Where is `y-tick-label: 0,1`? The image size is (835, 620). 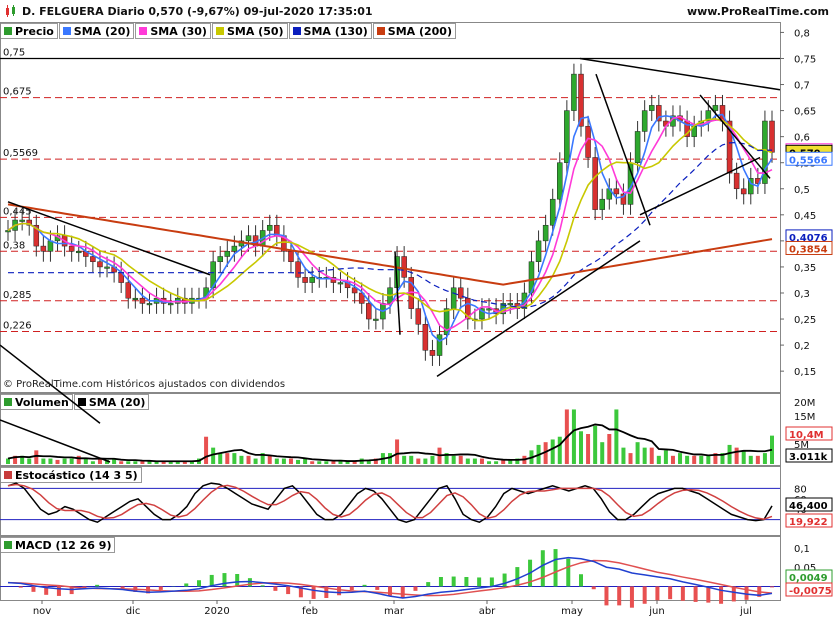 y-tick-label: 0,1 is located at coordinates (802, 549).